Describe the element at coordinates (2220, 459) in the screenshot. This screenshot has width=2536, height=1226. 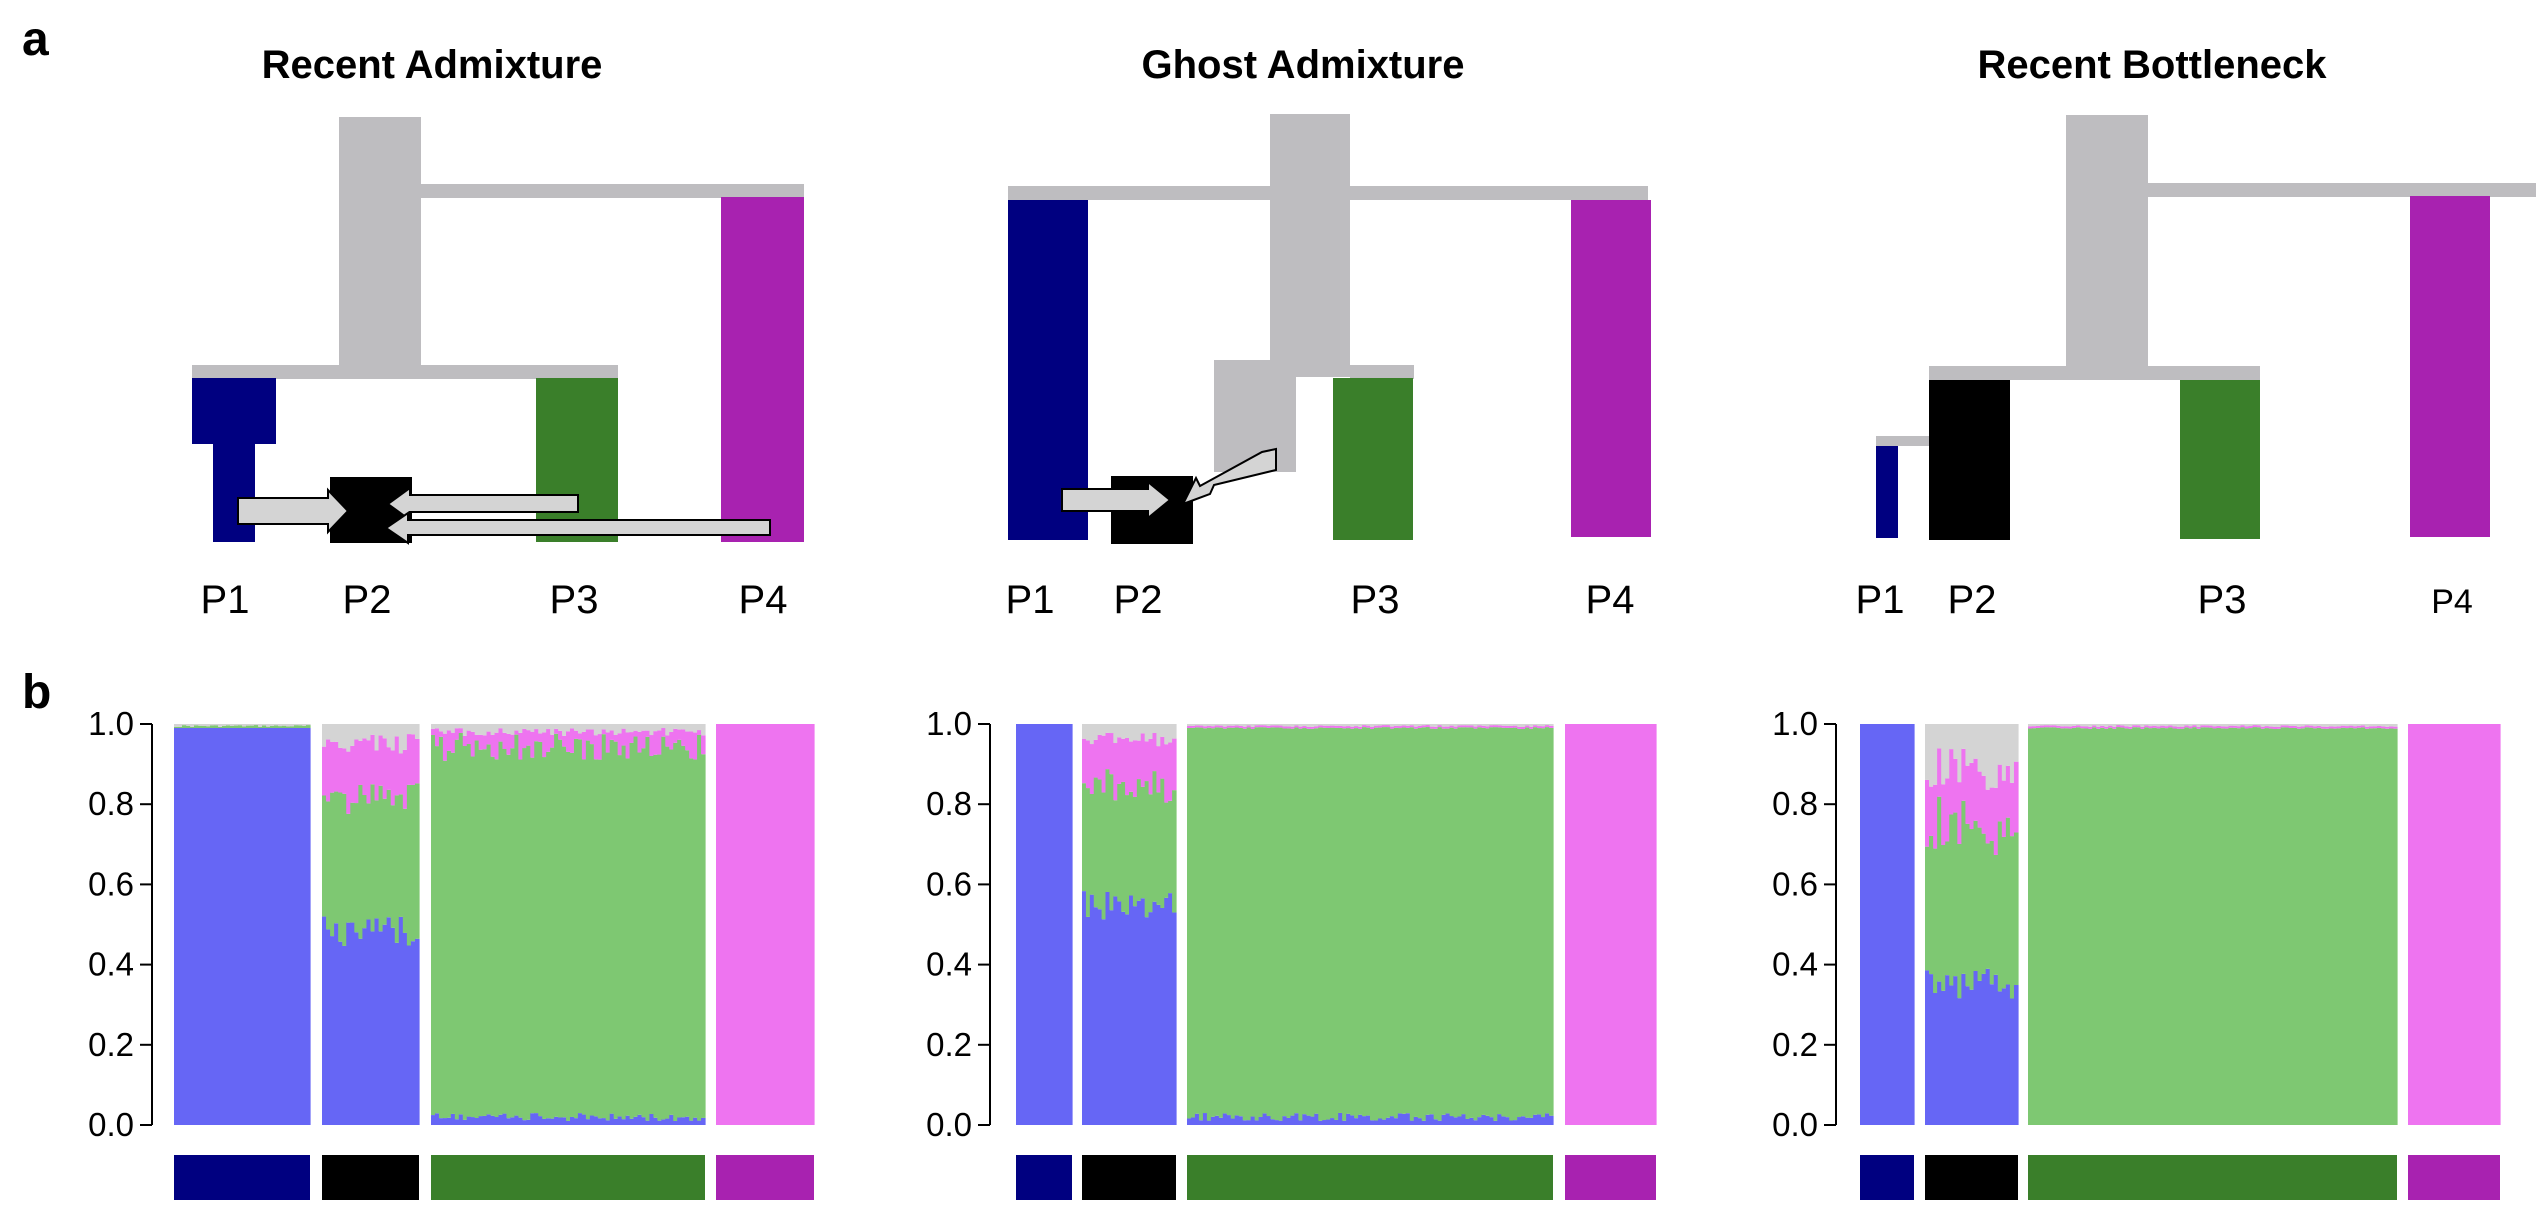
I see `branch-p3` at that location.